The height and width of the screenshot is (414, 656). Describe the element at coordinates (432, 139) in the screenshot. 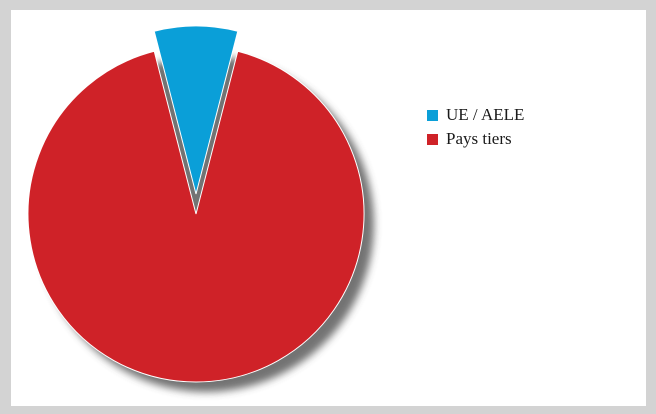

I see `legend-swatch-pays-tiers` at that location.